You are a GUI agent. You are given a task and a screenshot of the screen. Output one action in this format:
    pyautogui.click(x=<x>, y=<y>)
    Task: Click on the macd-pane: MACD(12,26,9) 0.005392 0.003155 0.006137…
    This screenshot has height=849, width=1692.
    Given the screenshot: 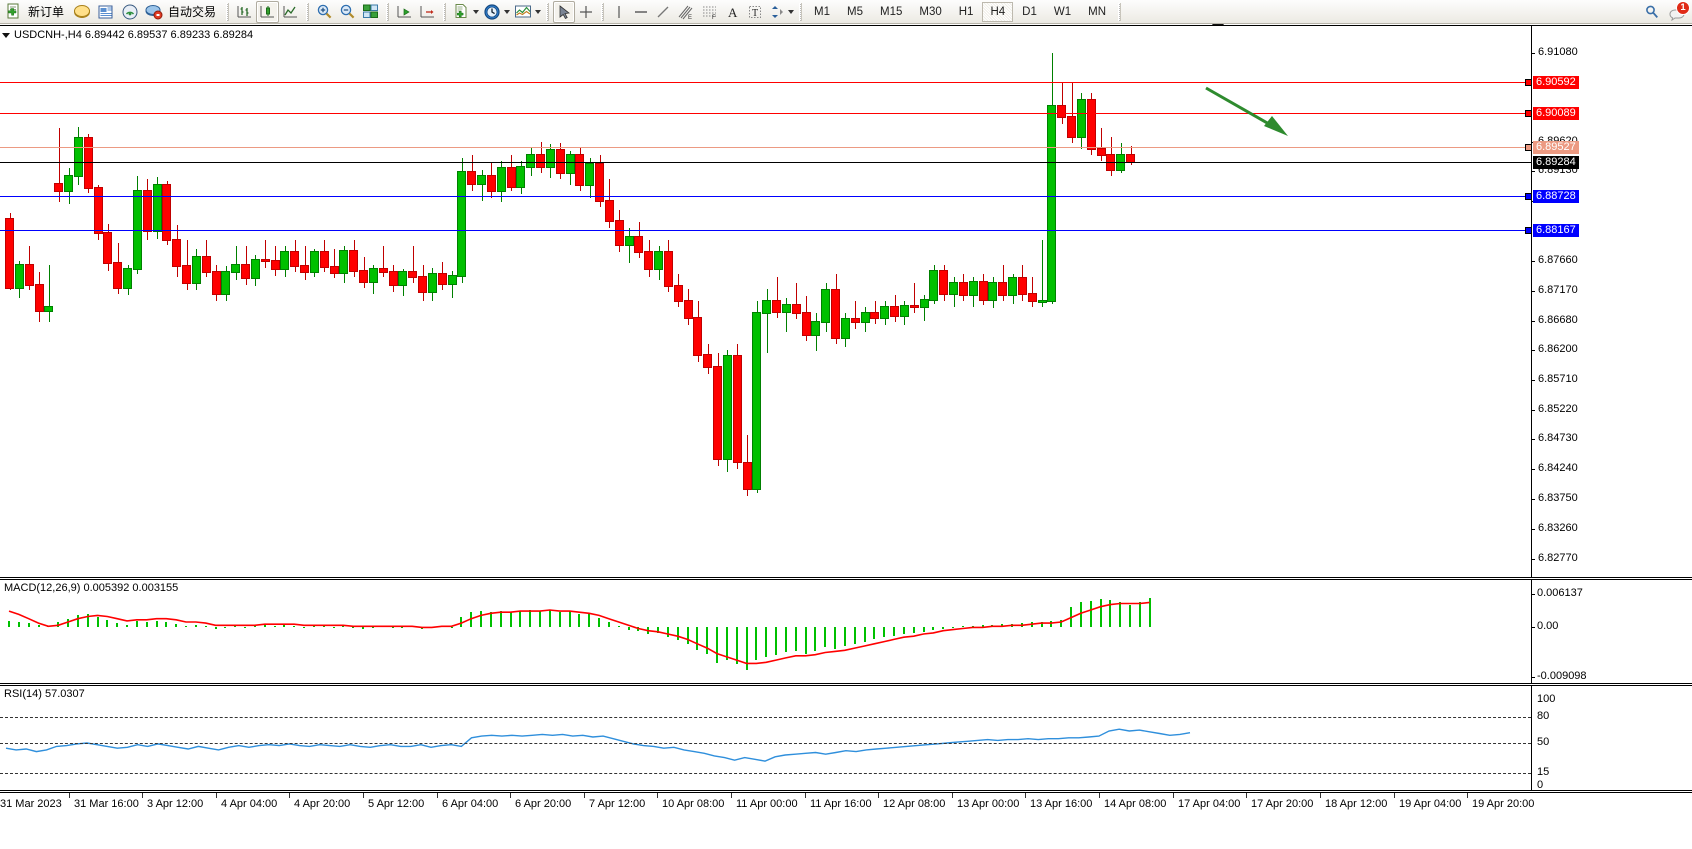 What is the action you would take?
    pyautogui.click(x=846, y=631)
    